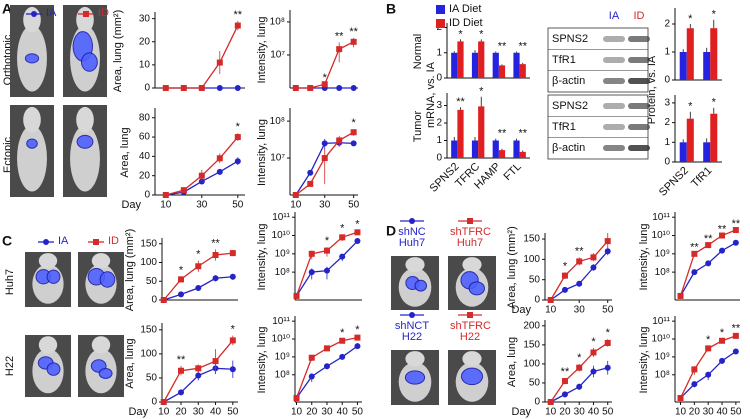 This screenshot has height=419, width=750. I want to click on blot-row-label: β-actin, so click(568, 148).